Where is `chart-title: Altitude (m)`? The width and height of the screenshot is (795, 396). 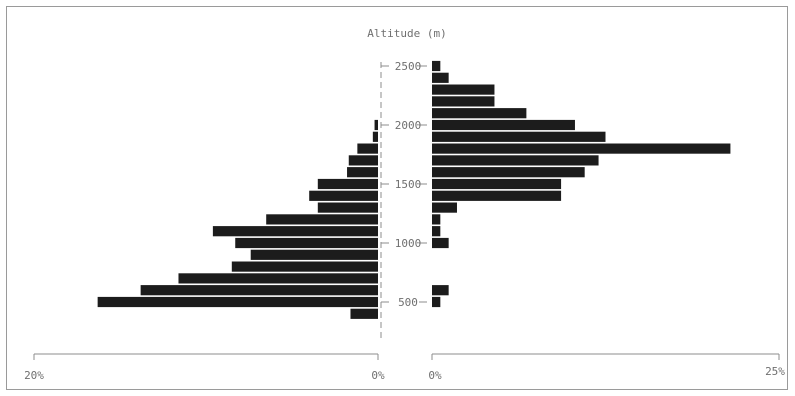 chart-title: Altitude (m) is located at coordinates (406, 33).